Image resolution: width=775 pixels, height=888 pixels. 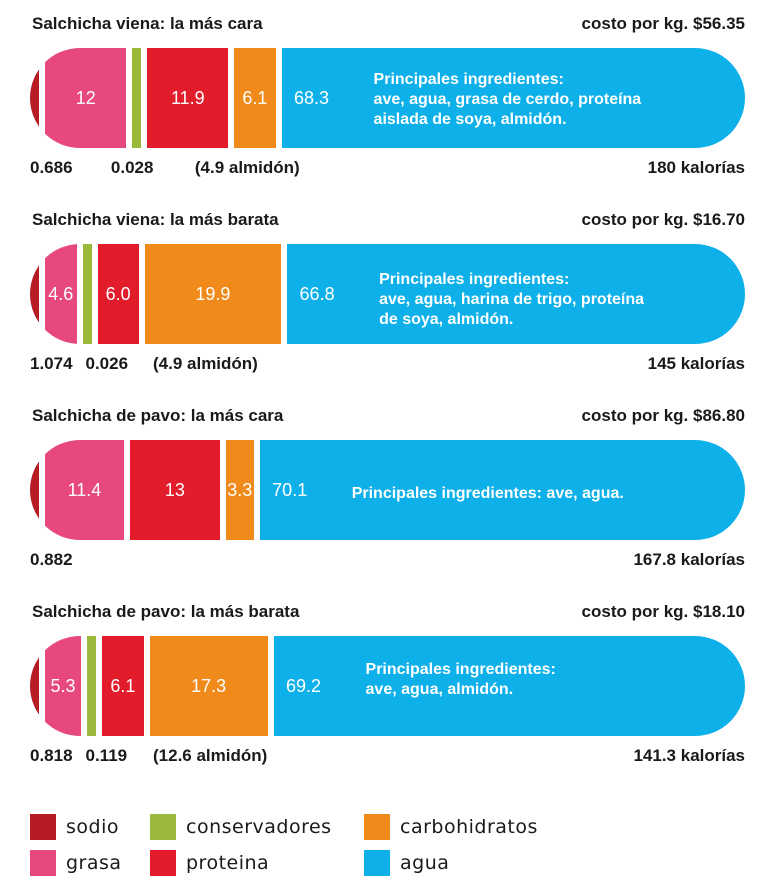 What do you see at coordinates (132, 167) in the screenshot?
I see `below-value-label-conservadores: 0.028` at bounding box center [132, 167].